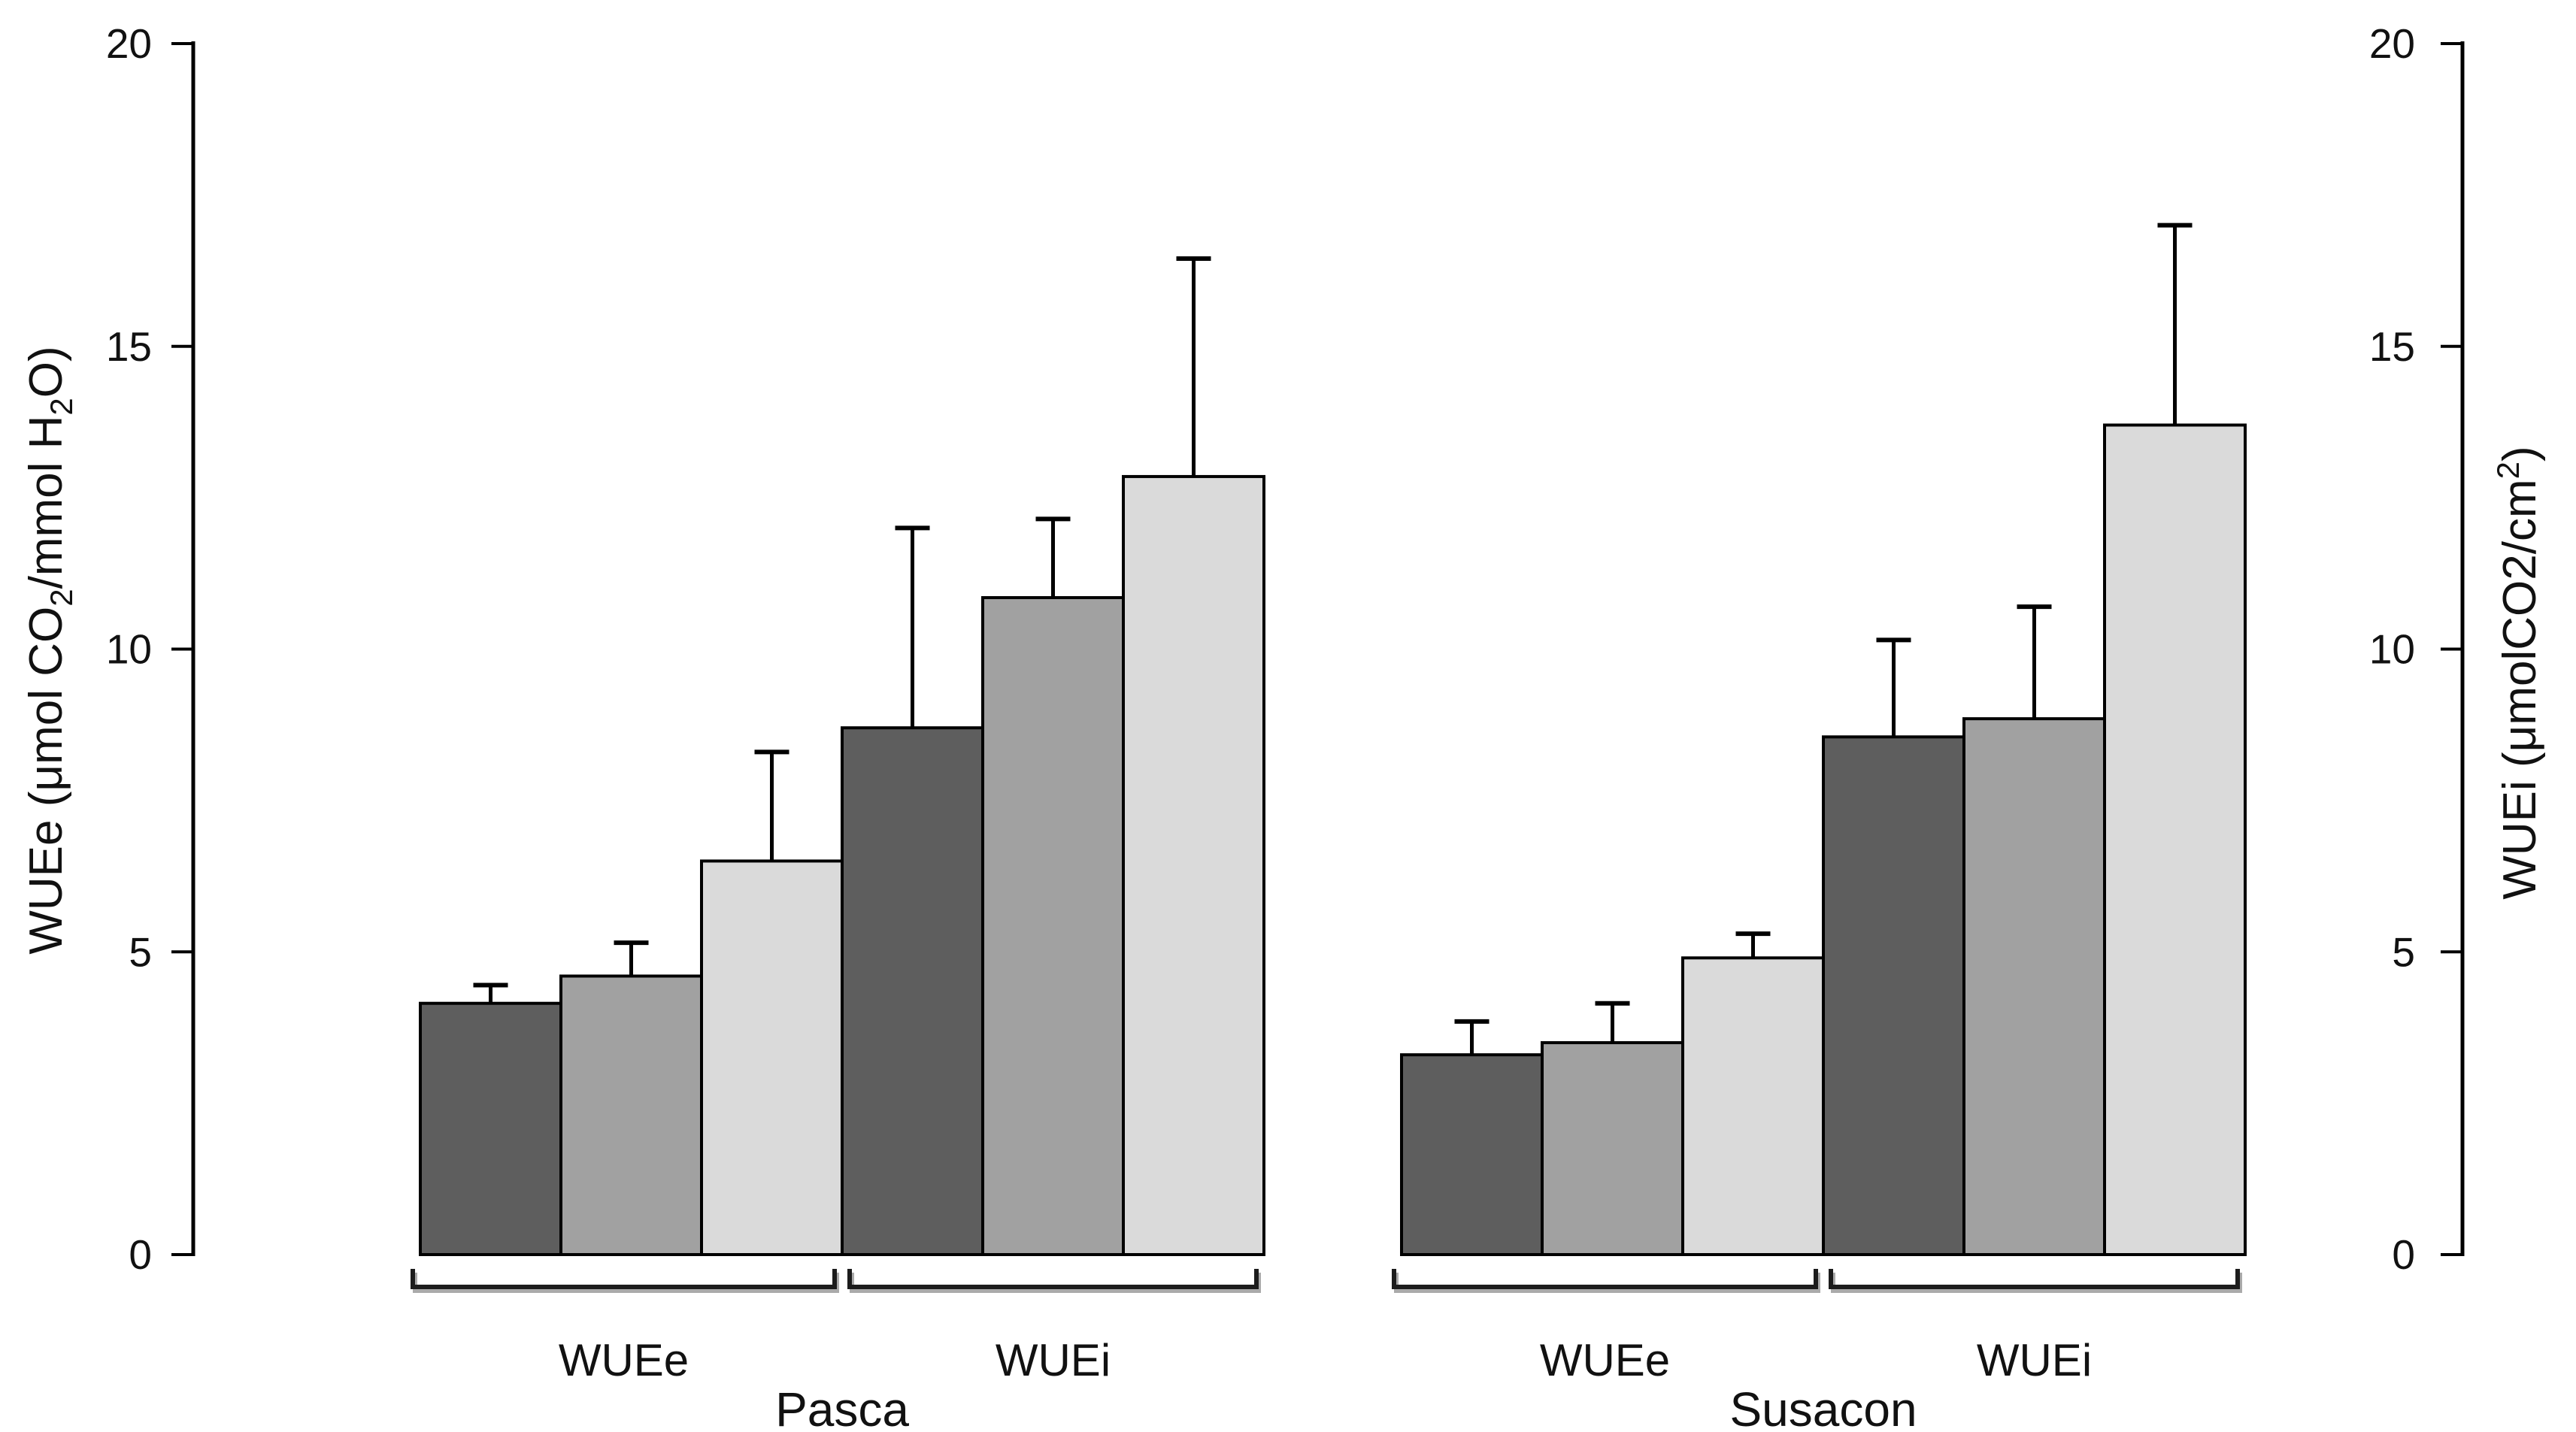 The width and height of the screenshot is (2576, 1432). Describe the element at coordinates (129, 43) in the screenshot. I see `y-axis-left-tick-label: 20` at that location.